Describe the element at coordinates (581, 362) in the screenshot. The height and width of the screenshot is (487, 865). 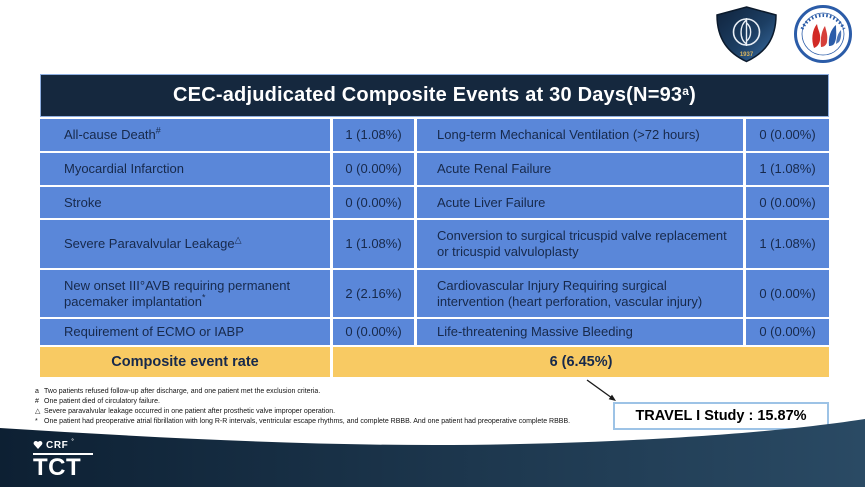
I see `composite-value: 6 (6.45%)` at that location.